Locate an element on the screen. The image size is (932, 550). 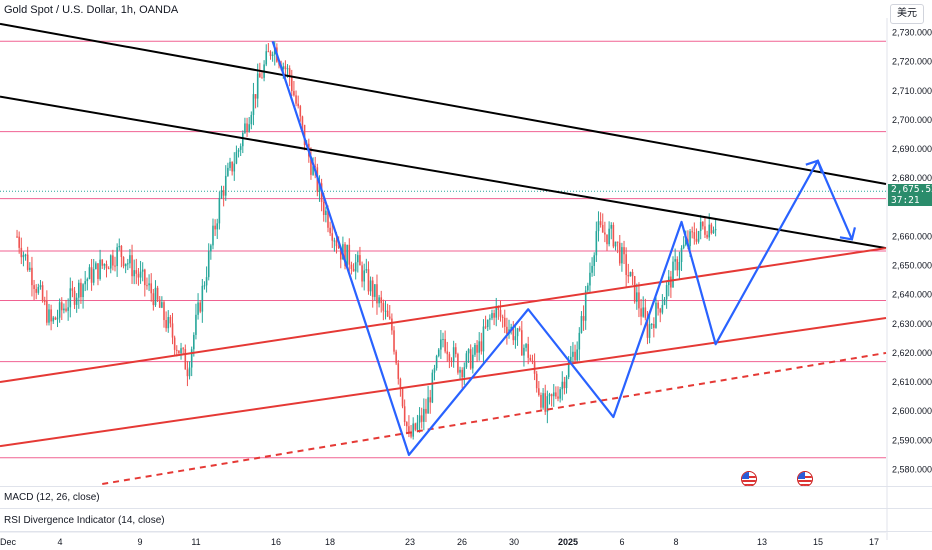
arrowhead-up is located at coordinates (814, 166).